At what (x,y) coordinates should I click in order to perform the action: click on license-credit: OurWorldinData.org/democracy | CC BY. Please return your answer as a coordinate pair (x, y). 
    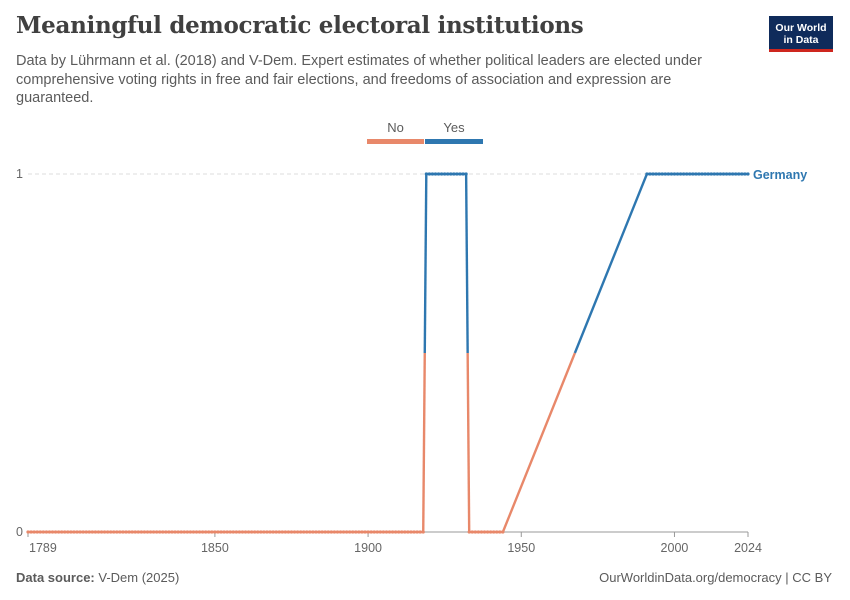
    Looking at the image, I should click on (715, 577).